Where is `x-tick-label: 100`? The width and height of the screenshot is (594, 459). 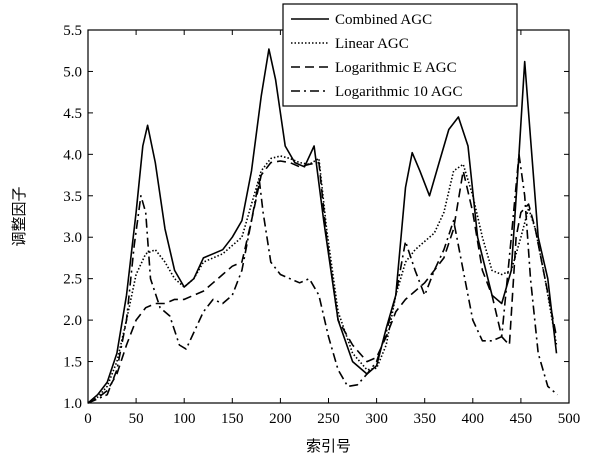
x-tick-label: 100 is located at coordinates (184, 419).